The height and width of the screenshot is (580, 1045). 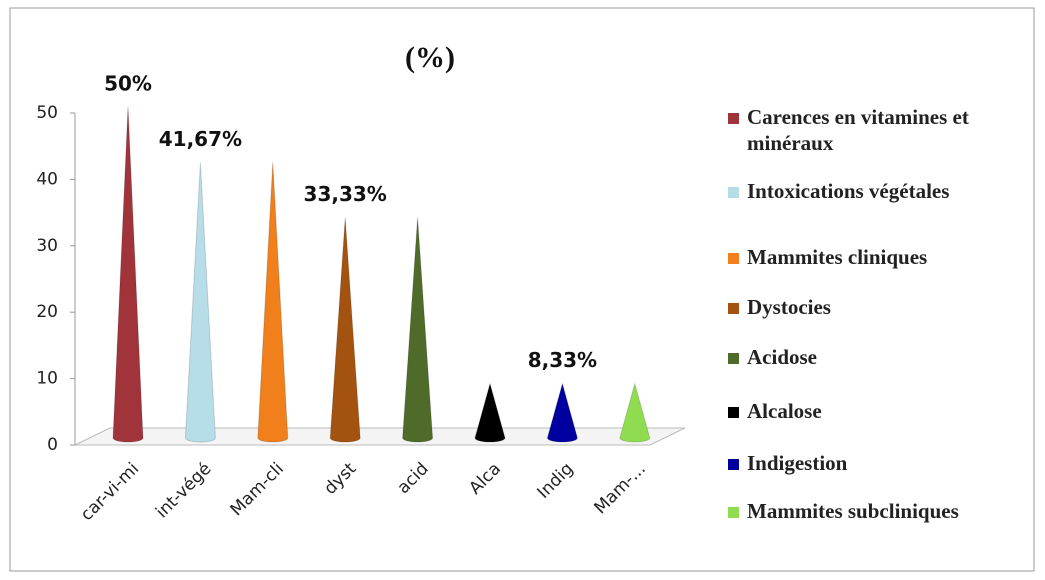 I want to click on legend-item: Mammites cliniques, so click(x=870, y=257).